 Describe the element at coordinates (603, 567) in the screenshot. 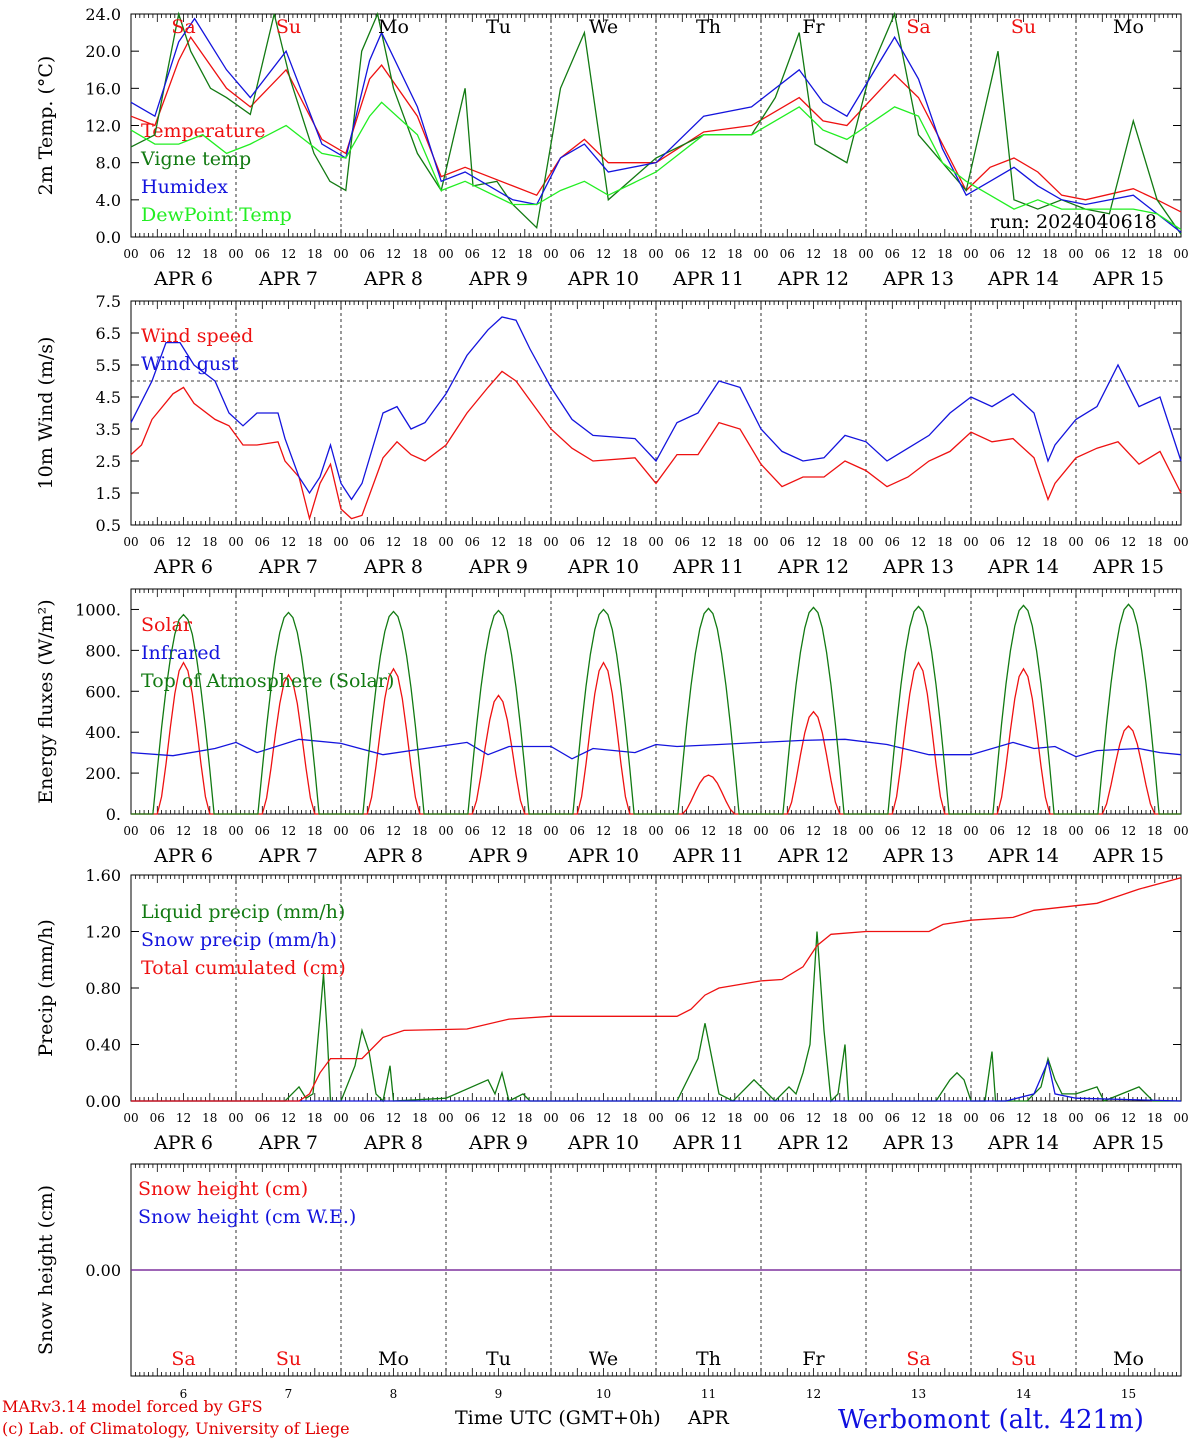

I see `date-label: APR 10` at that location.